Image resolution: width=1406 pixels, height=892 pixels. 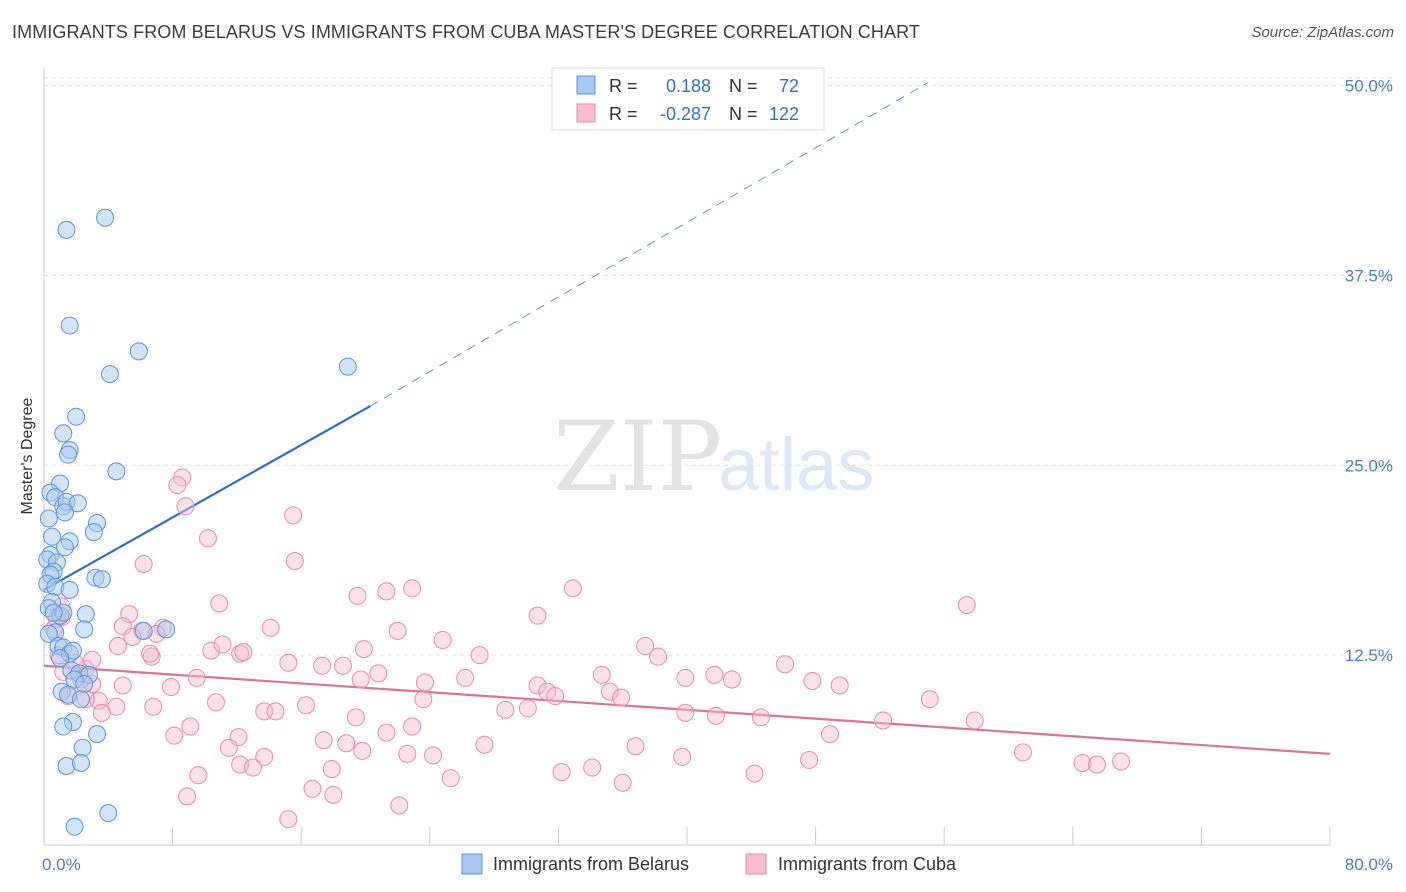 I want to click on y-tick-labels: 12.5% 25.0% 37.5% 50.0%, so click(x=1369, y=371).